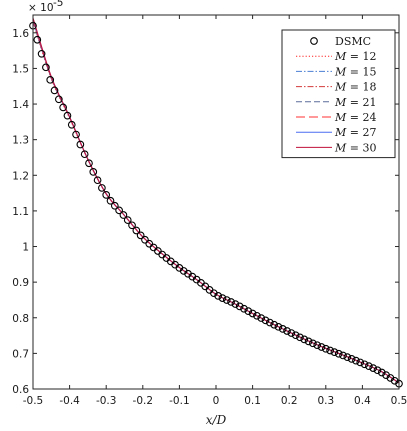  I want to click on legend-label: M = 21, so click(355, 102).